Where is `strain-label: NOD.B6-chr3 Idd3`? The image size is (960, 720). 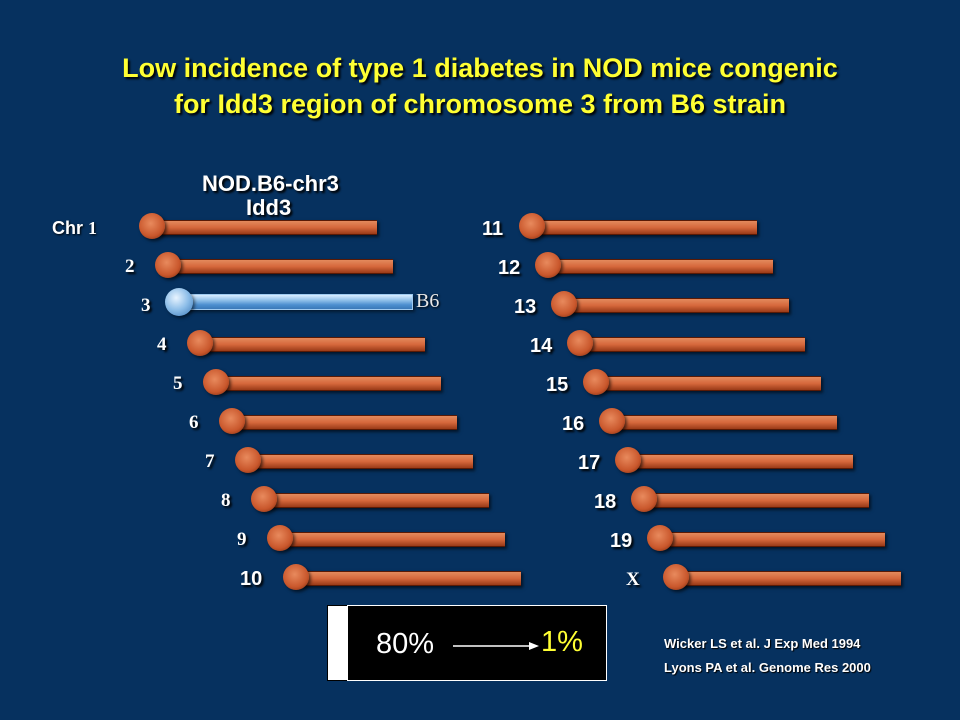
strain-label: NOD.B6-chr3 Idd3 is located at coordinates (270, 196).